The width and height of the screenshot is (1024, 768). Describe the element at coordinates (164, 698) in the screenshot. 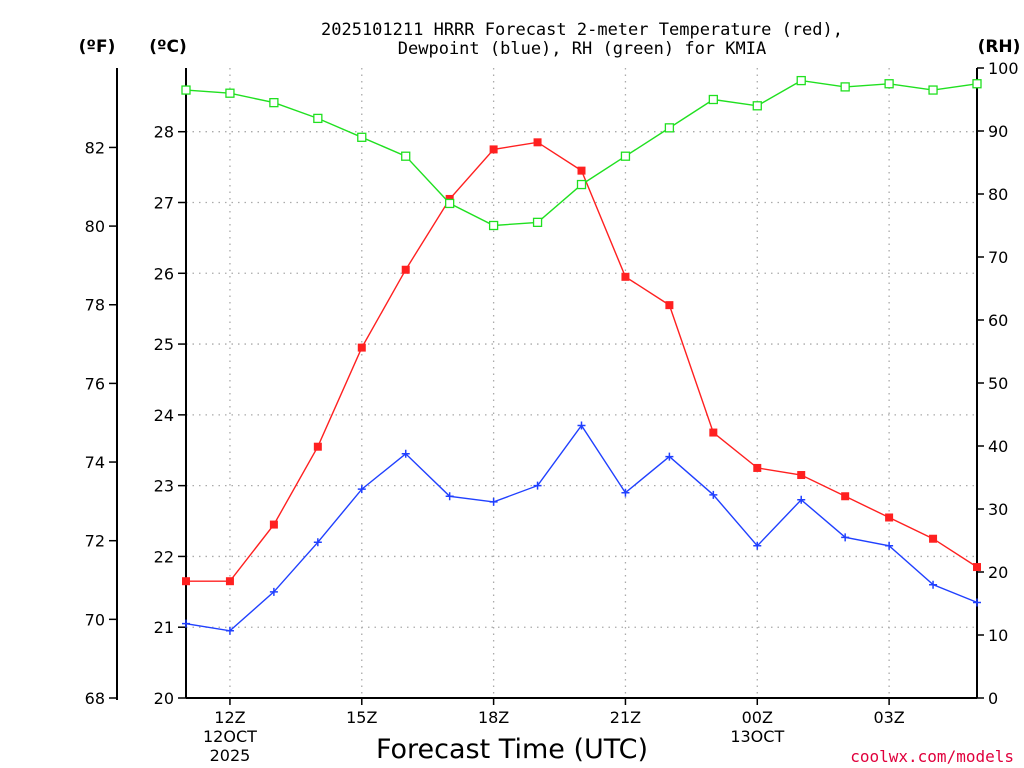

I see `celsius-tick-label: 20` at that location.